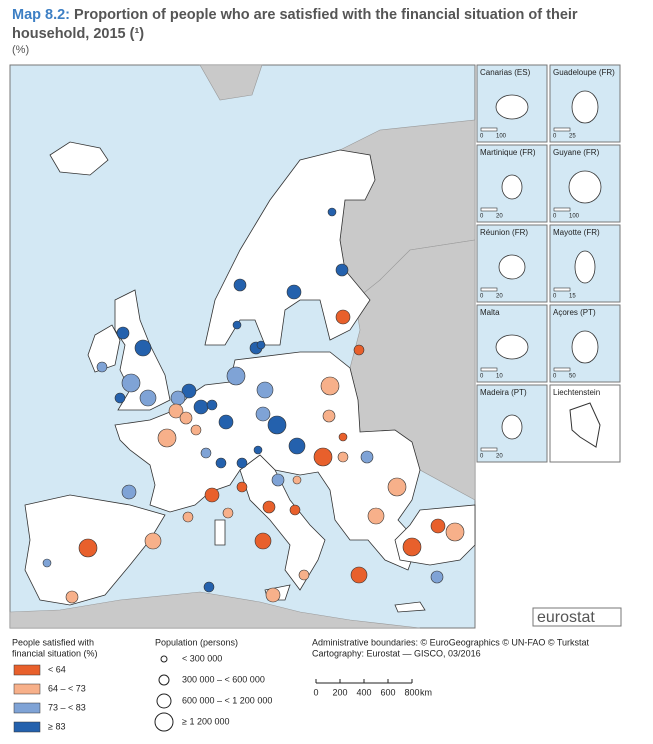  Describe the element at coordinates (339, 692) in the screenshot. I see `scale-label: 200` at that location.